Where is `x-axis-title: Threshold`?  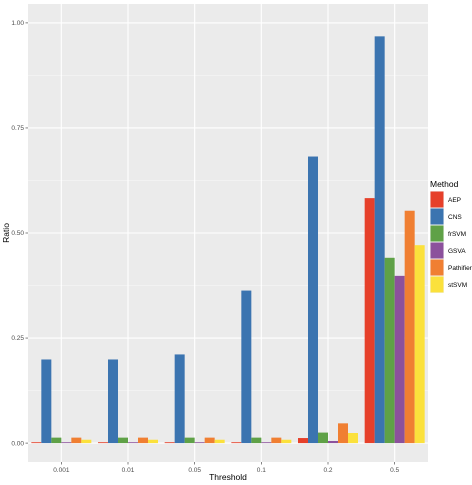 x-axis-title: Threshold is located at coordinates (228, 477).